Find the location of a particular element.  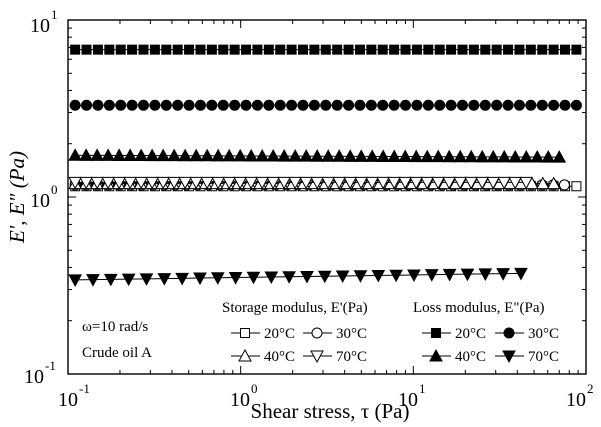

x-tick-label-3: 10 is located at coordinates (576, 400).